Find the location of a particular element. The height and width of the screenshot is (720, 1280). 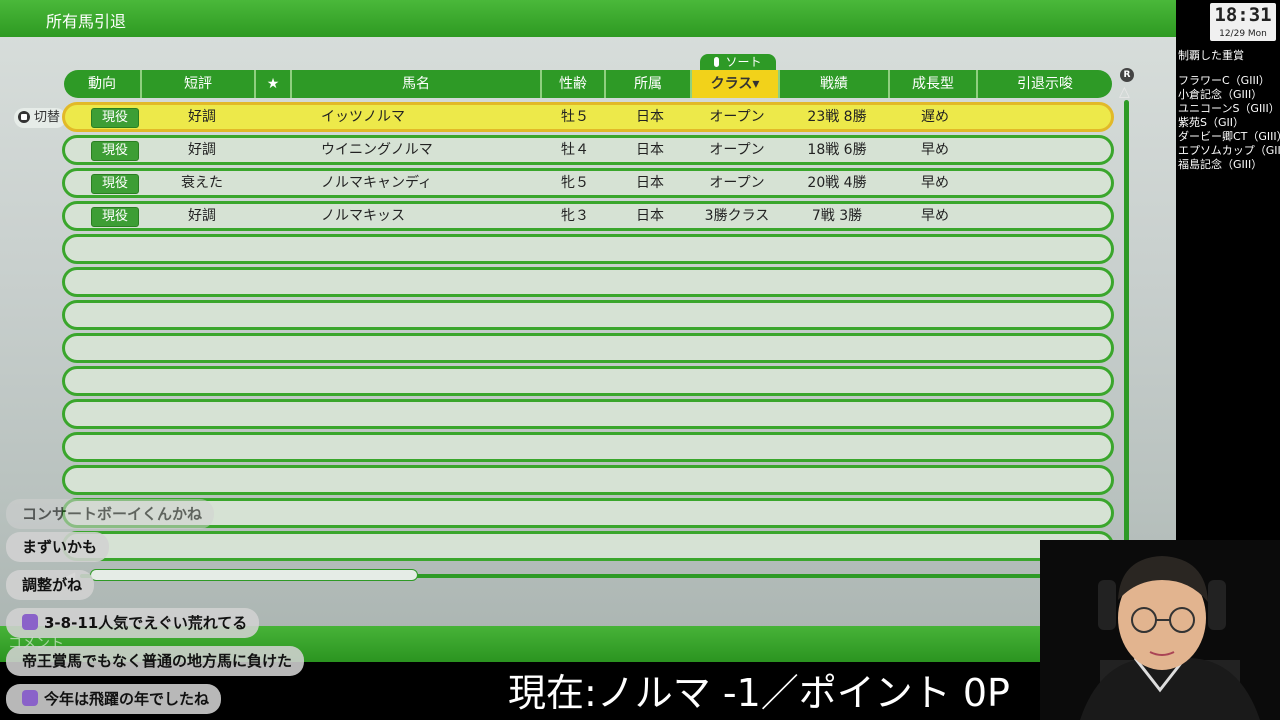

header-affiliation: 所属 is located at coordinates (649, 84).